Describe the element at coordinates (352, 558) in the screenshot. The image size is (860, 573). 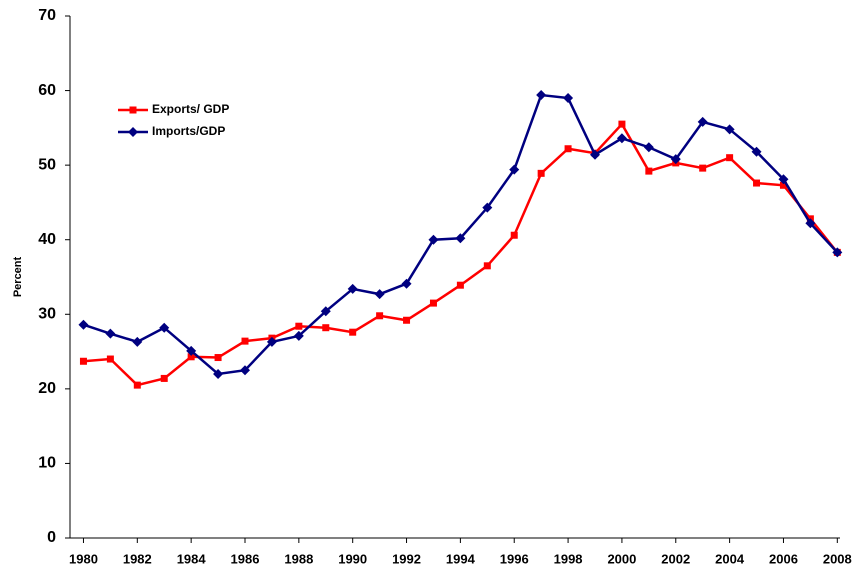
I see `x-tick-label: 1990` at that location.